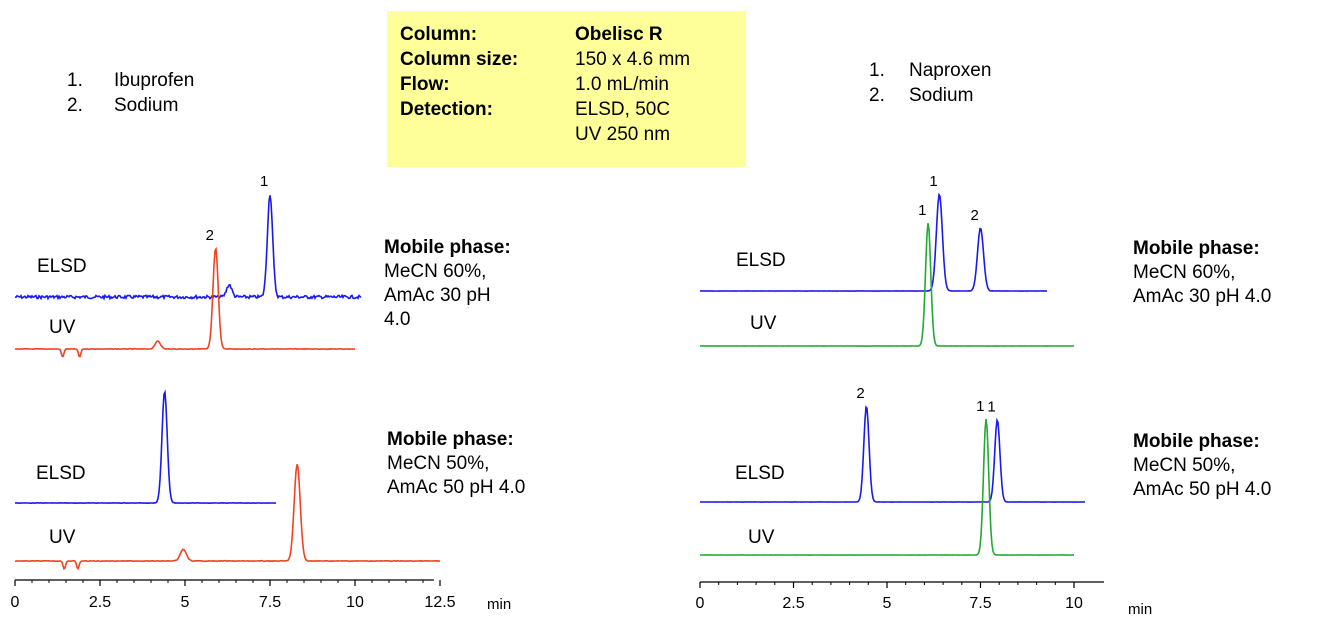 This screenshot has height=617, width=1317. Describe the element at coordinates (1202, 296) in the screenshot. I see `mobile-phase-line: AmAc 30 pH 4.0` at that location.